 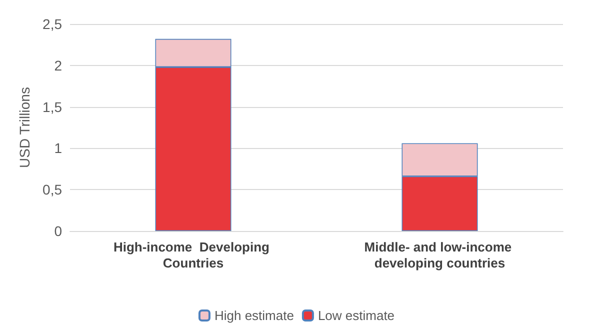 What do you see at coordinates (52, 24) in the screenshot?
I see `y-tick-label: 2,5` at bounding box center [52, 24].